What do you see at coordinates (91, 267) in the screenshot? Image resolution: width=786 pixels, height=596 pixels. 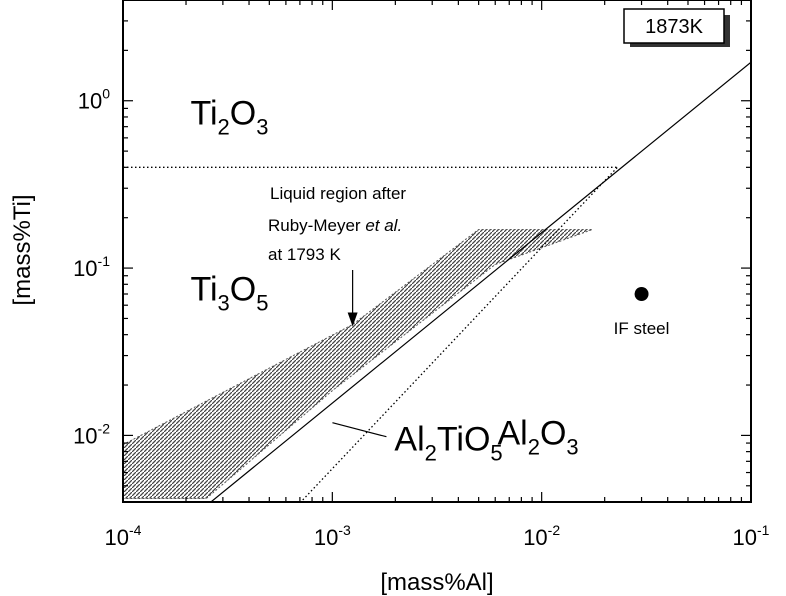 I see `y-tick-label: 10⁻¹` at bounding box center [91, 267].